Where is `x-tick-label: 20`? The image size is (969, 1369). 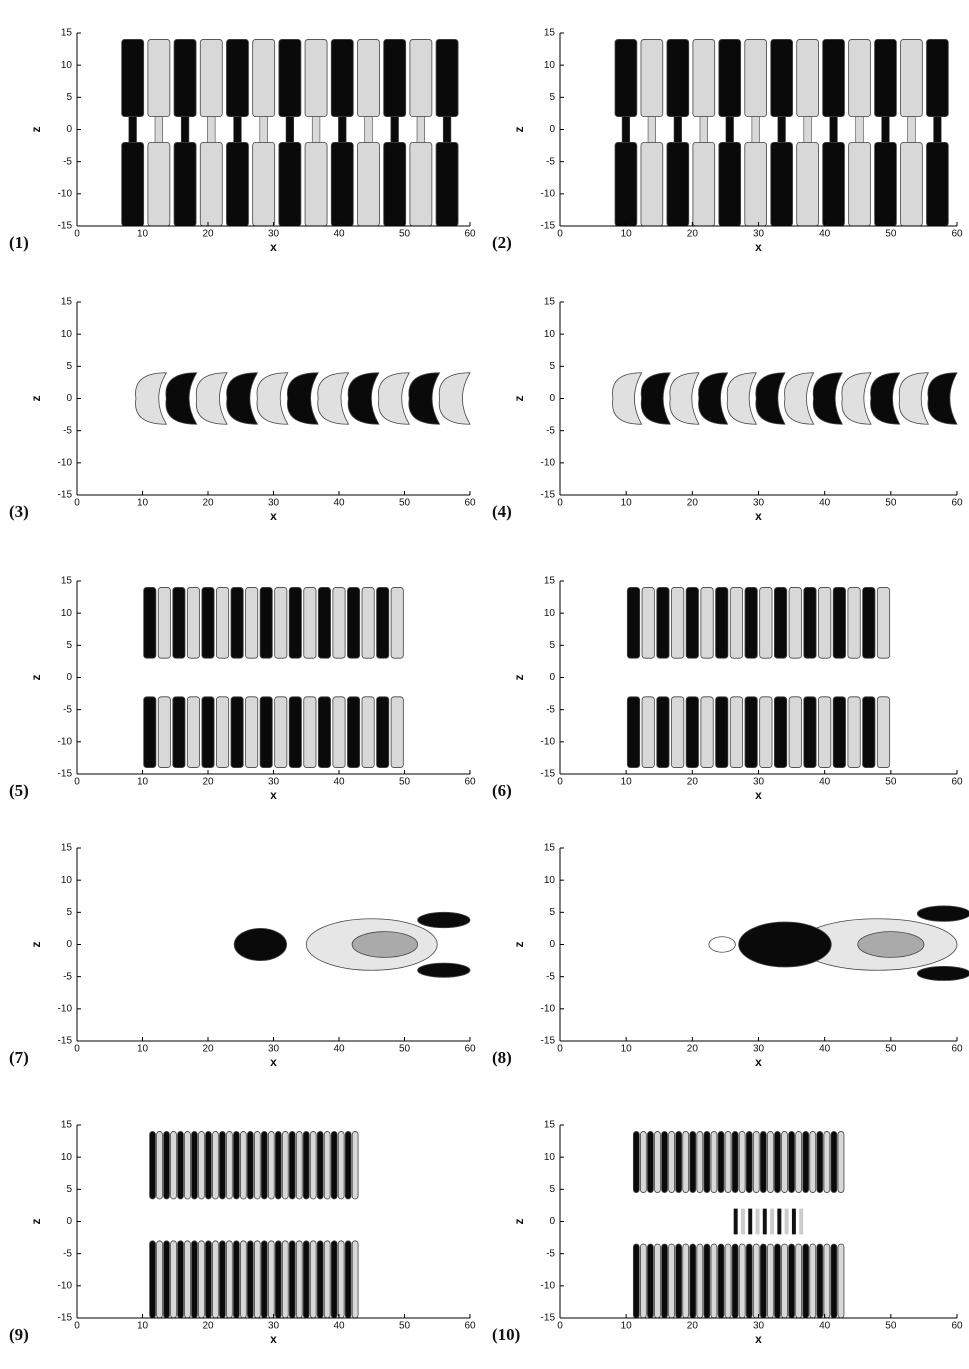 x-tick-label: 20 is located at coordinates (208, 503).